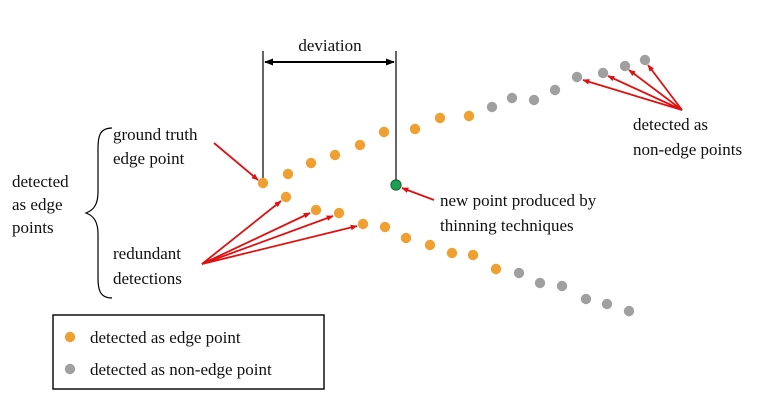 This screenshot has width=775, height=416. I want to click on ground-truth-arrow, so click(236, 161).